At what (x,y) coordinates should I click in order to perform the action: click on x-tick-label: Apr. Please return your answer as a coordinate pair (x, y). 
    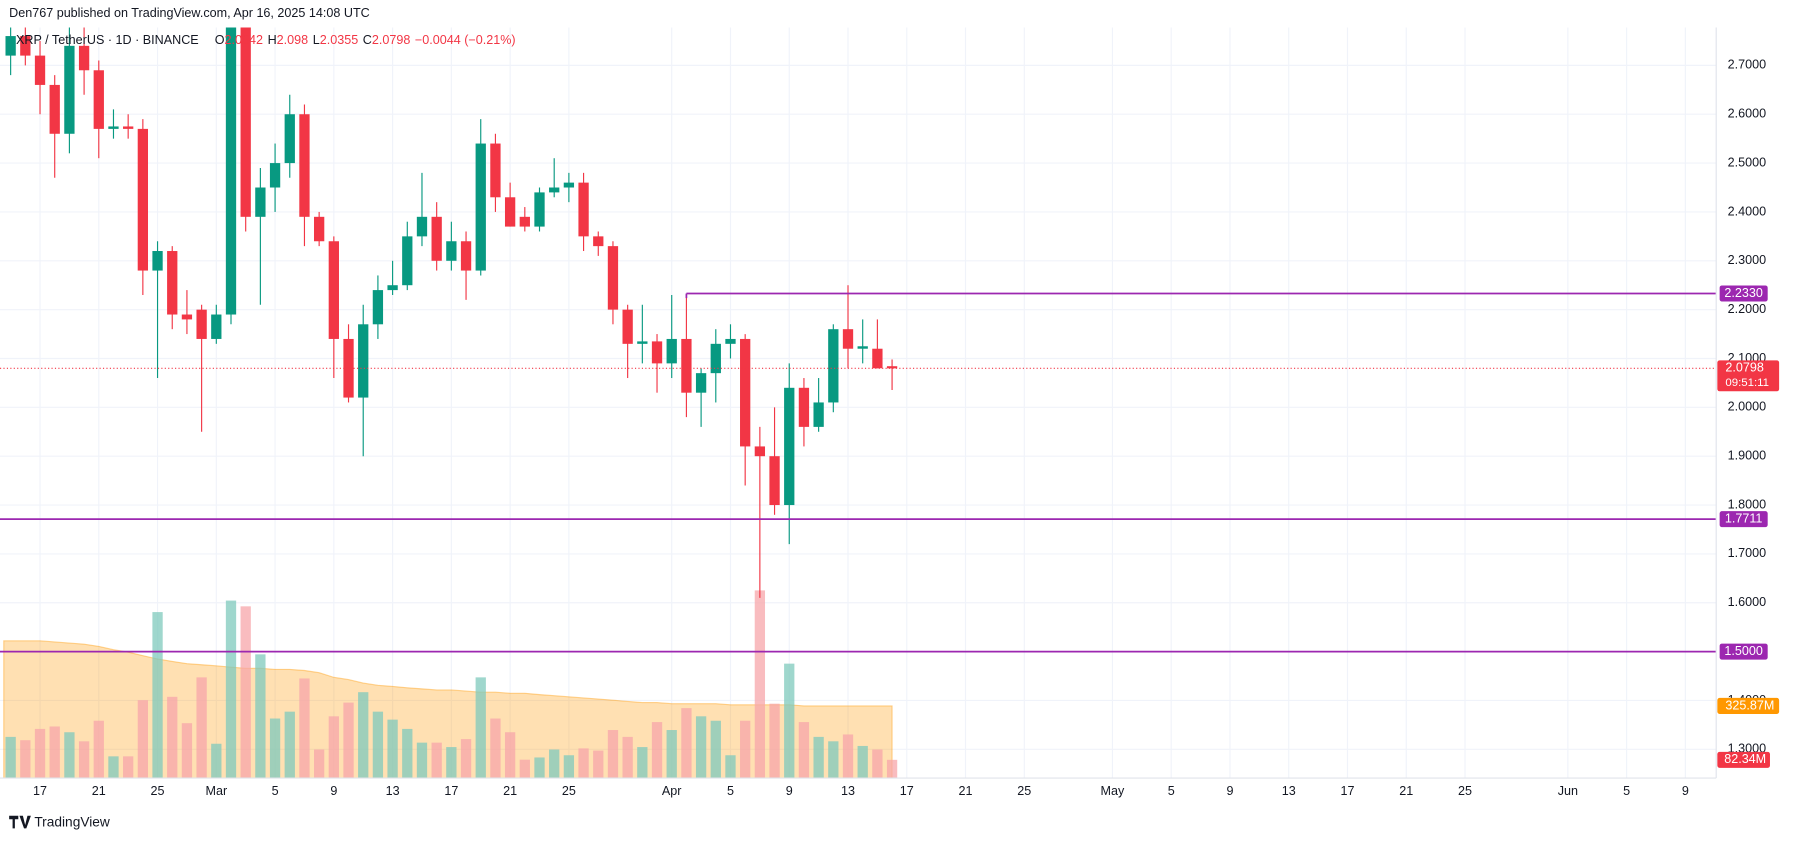
    Looking at the image, I should click on (672, 791).